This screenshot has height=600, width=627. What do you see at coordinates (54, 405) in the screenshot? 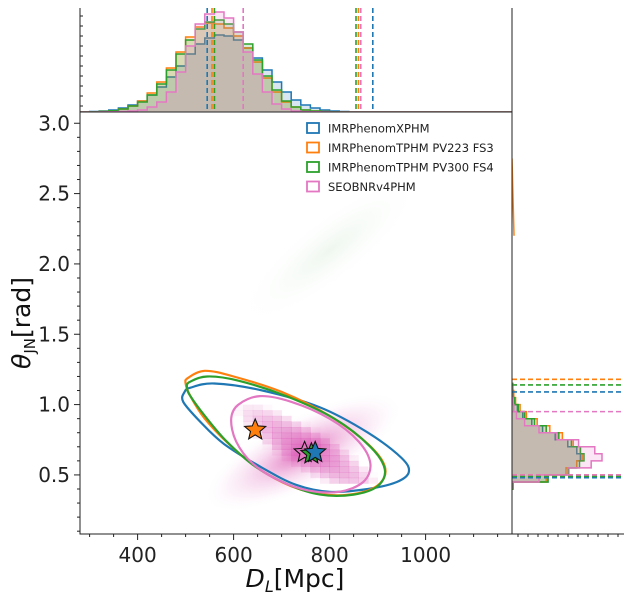
I see `y-tick-label: 1.0` at bounding box center [54, 405].